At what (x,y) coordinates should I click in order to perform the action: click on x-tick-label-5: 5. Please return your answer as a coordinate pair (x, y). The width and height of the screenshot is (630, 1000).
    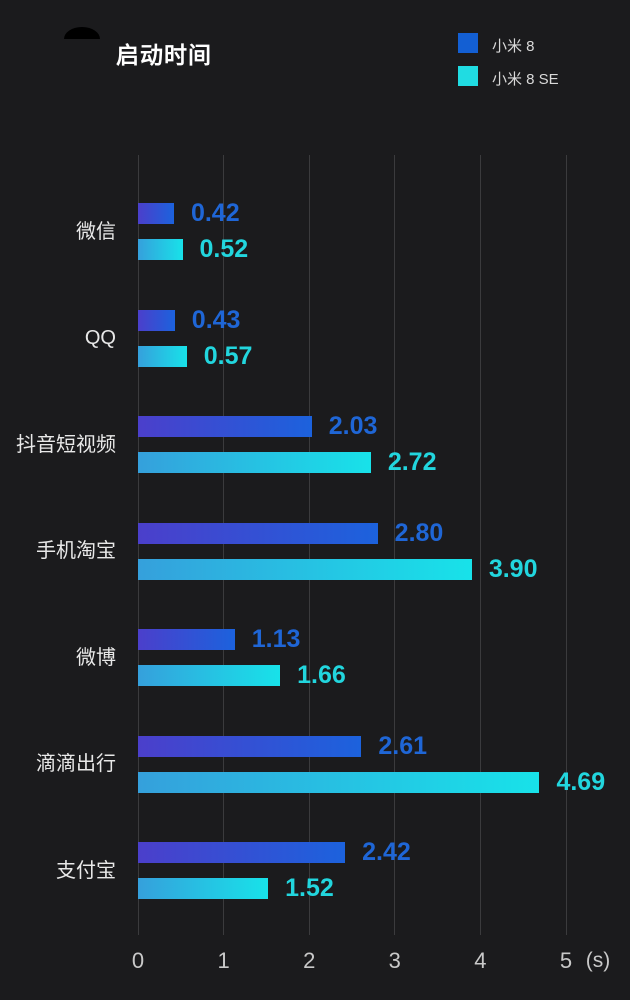
    Looking at the image, I should click on (566, 960).